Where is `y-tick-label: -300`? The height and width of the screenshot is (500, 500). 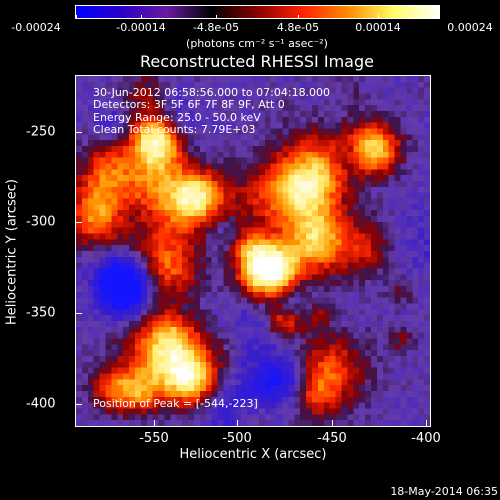
y-tick-label: -300 is located at coordinates (41, 222).